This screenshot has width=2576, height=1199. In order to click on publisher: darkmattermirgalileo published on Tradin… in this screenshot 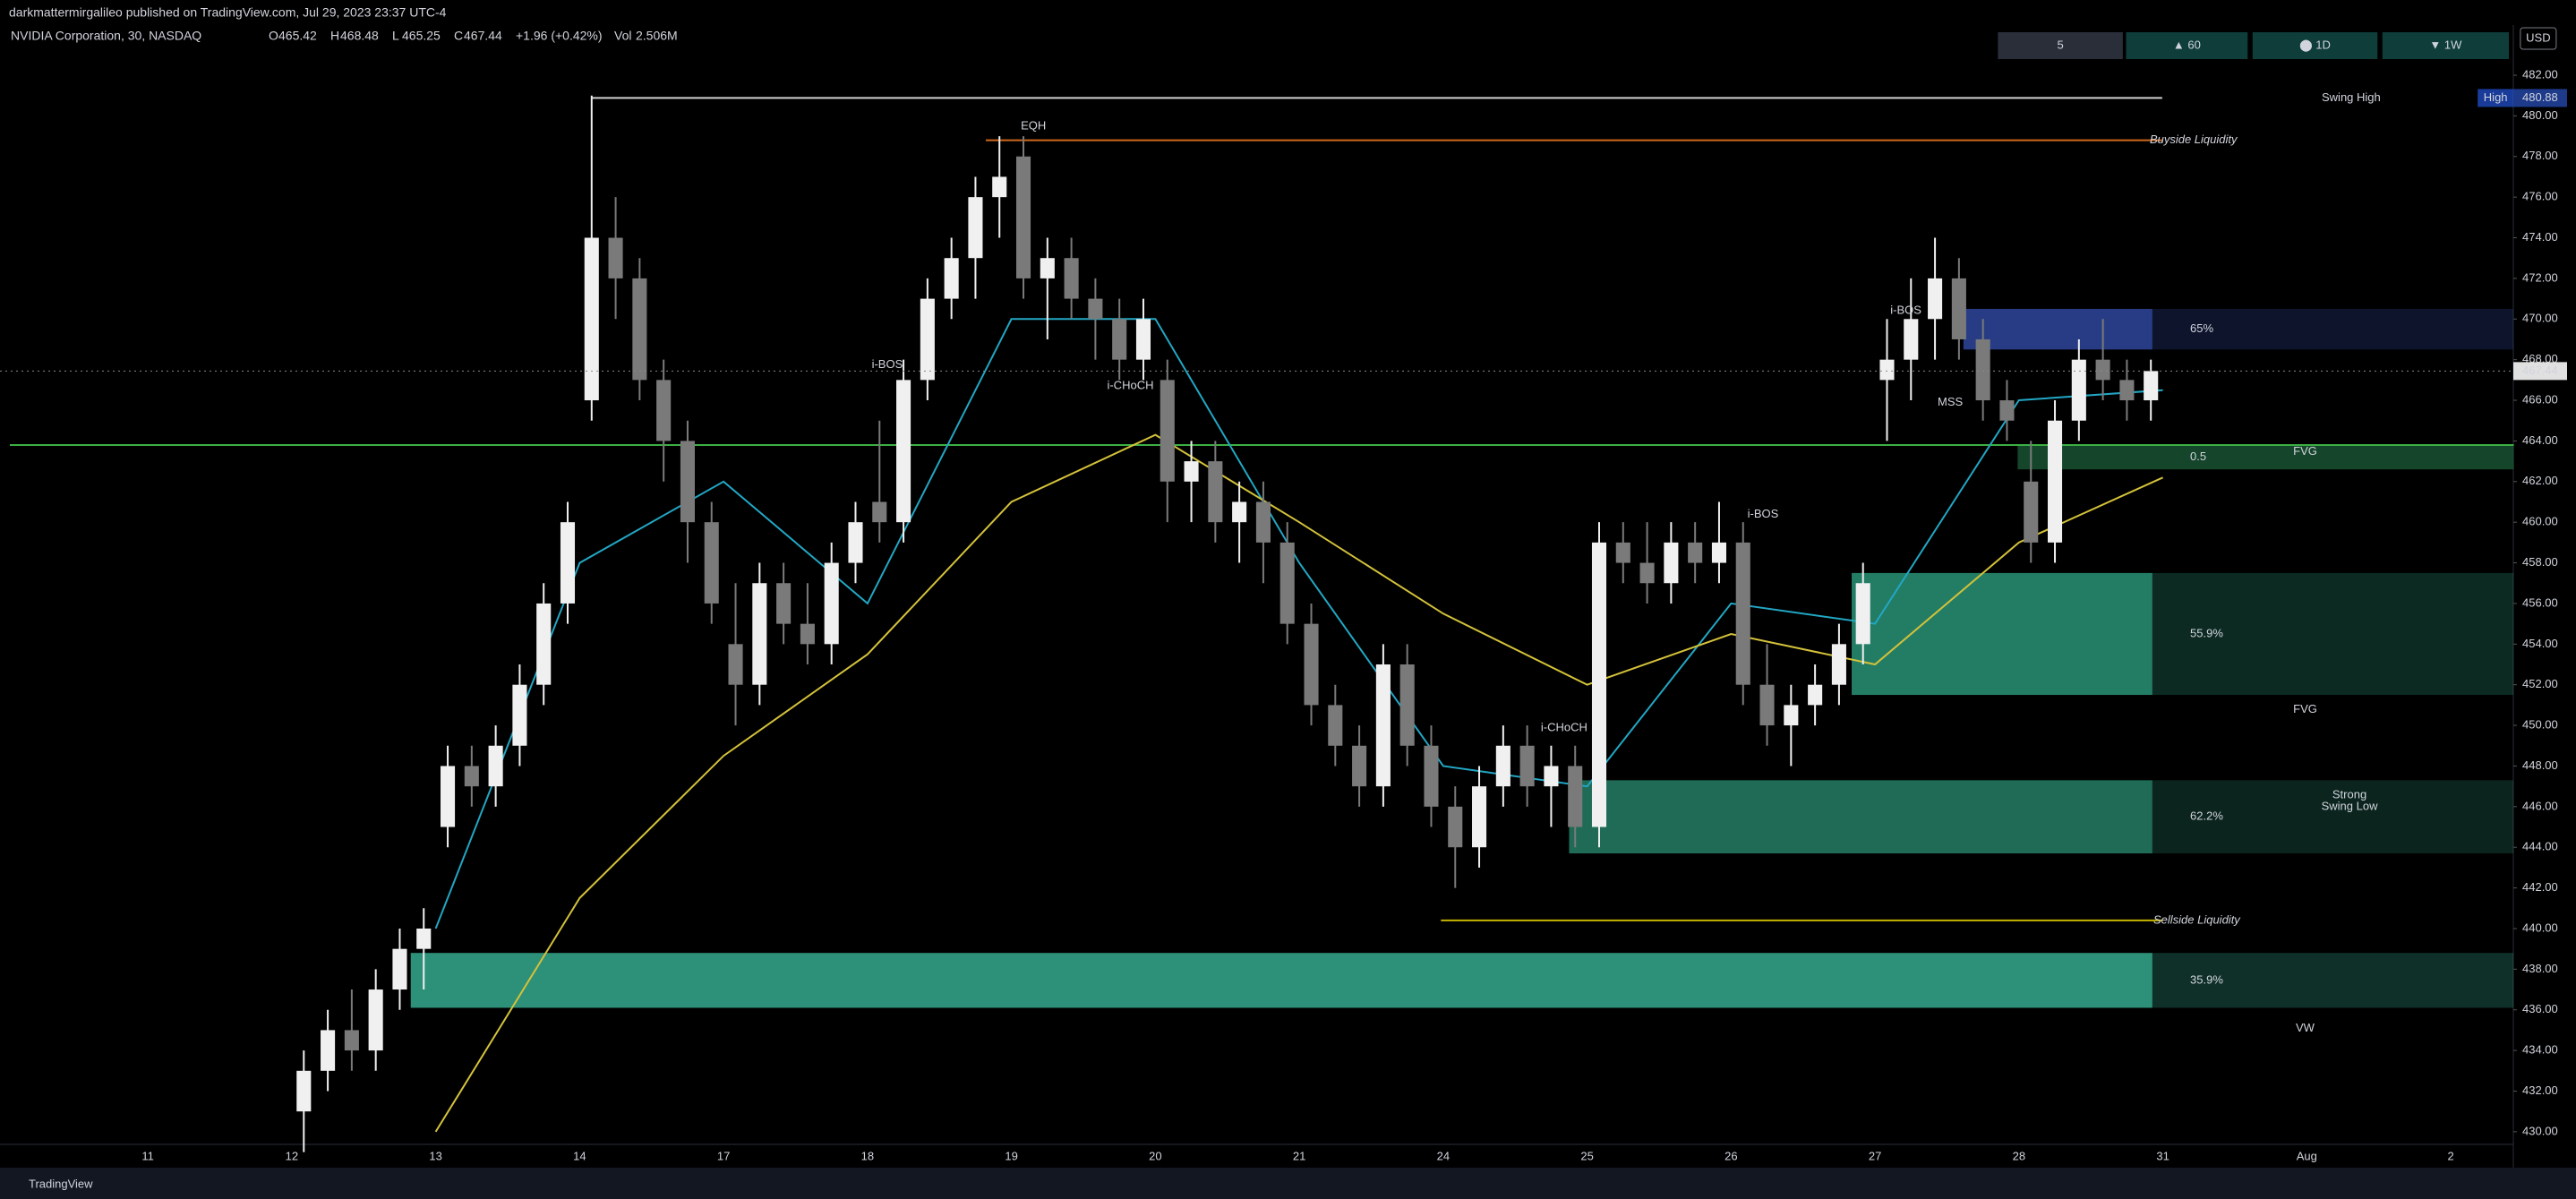, I will do `click(228, 12)`.